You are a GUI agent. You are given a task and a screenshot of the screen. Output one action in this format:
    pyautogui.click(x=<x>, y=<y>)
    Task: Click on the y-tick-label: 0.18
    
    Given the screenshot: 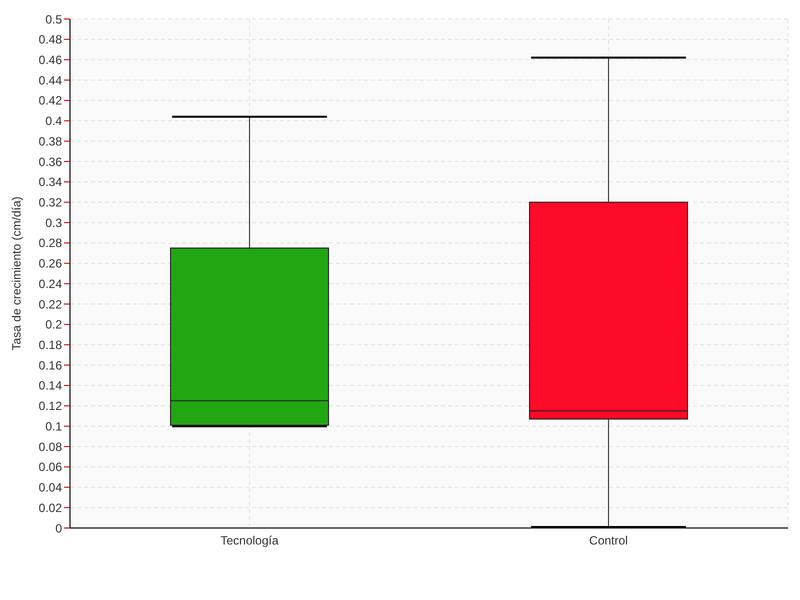 What is the action you would take?
    pyautogui.click(x=50, y=345)
    